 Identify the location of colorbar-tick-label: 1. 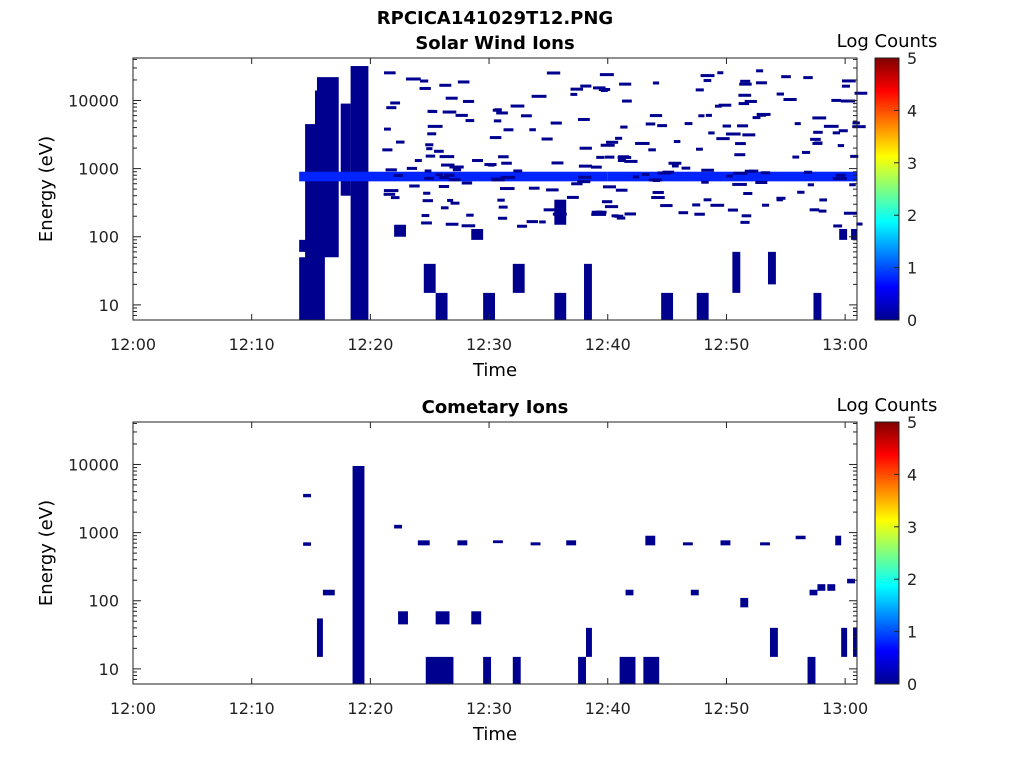
(912, 268).